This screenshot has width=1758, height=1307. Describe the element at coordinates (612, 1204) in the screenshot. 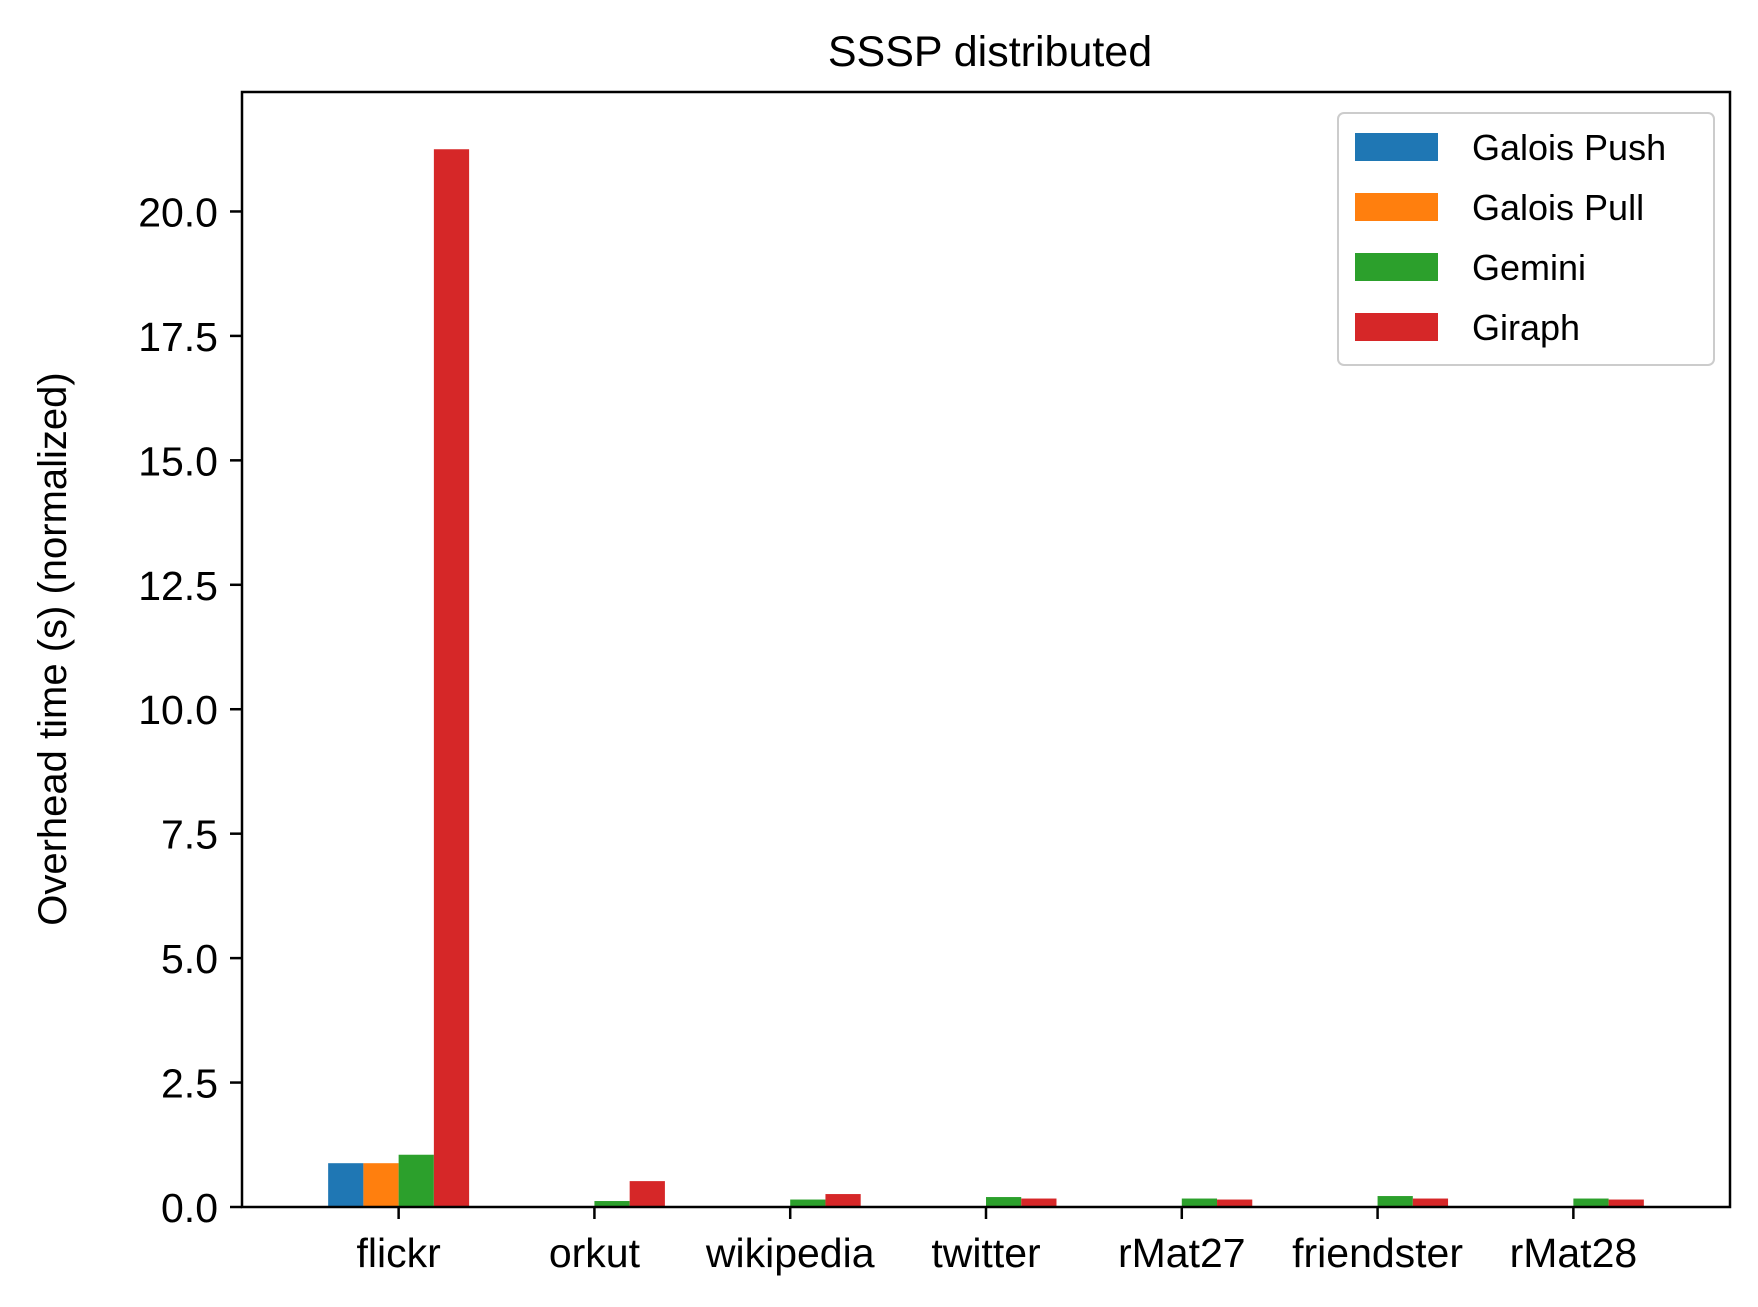

I see `bar-gemini-orkut` at that location.